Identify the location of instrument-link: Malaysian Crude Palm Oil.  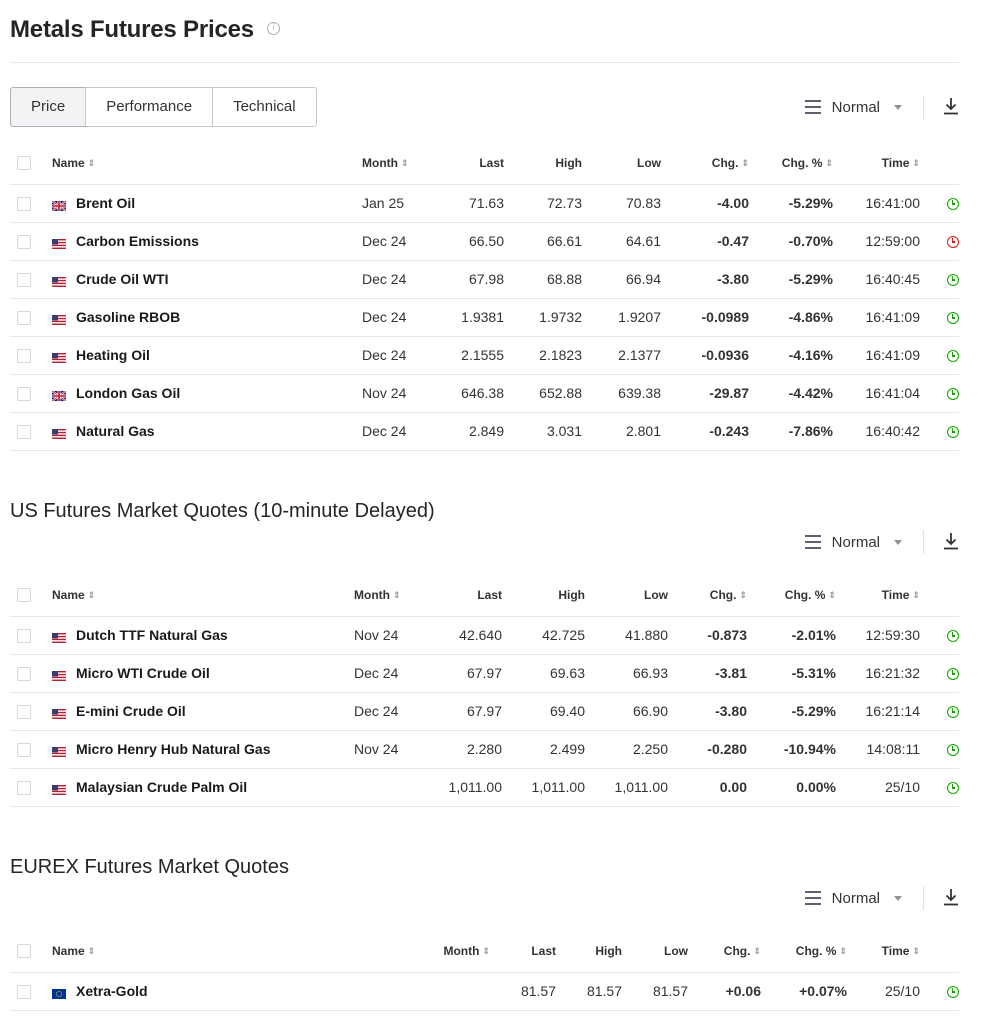
(162, 787).